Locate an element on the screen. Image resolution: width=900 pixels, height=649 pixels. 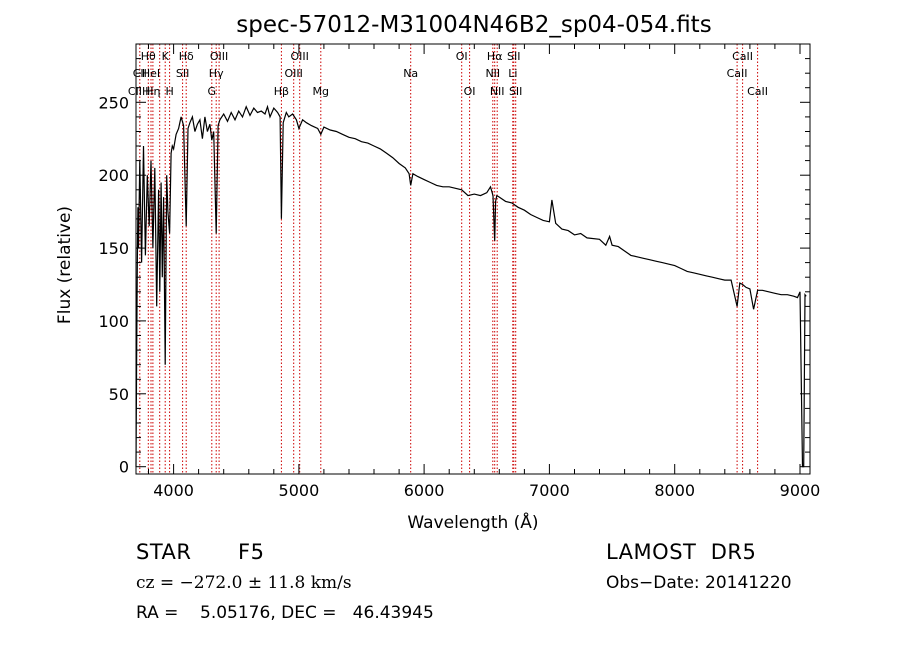
y-tick-label: 200 is located at coordinates (113, 175).